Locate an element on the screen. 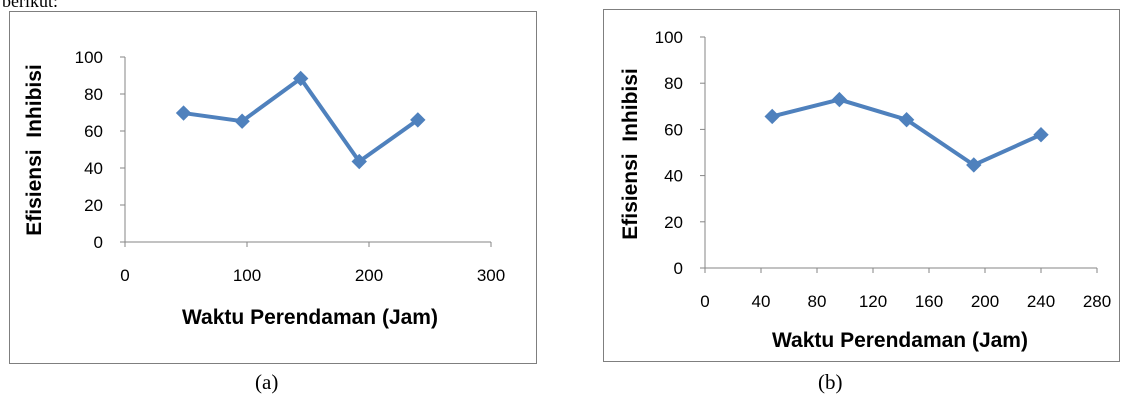 The width and height of the screenshot is (1121, 396). x-tick-label: 120 is located at coordinates (873, 301).